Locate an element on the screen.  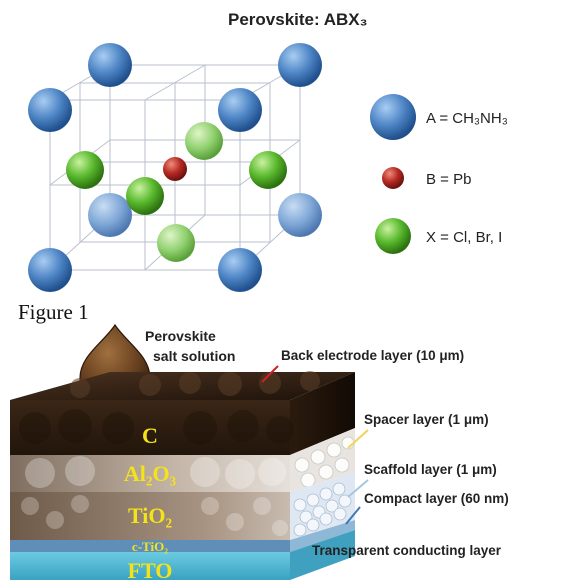
back-electrode-callout: Back electrode layer (10 μm) is located at coordinates (372, 355).